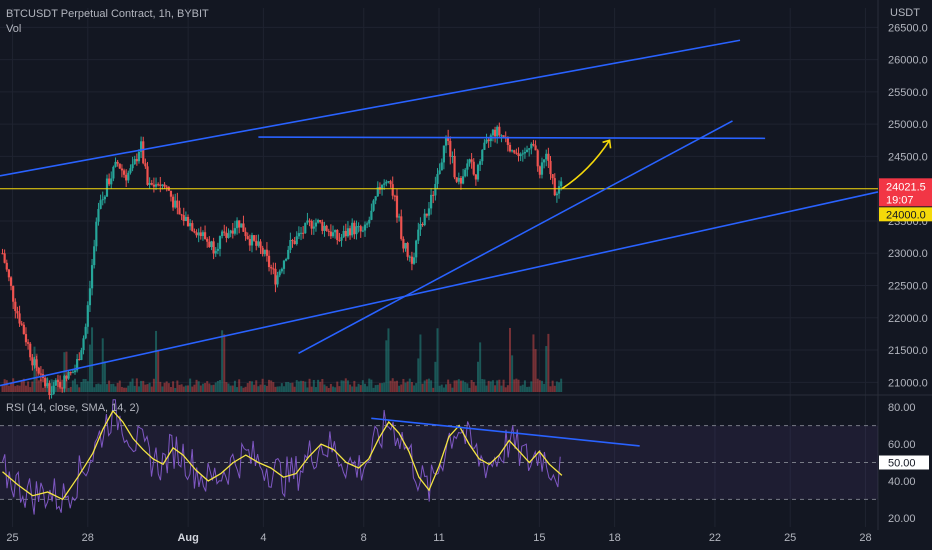 The image size is (932, 550). I want to click on rsi-line, so click(281, 457).